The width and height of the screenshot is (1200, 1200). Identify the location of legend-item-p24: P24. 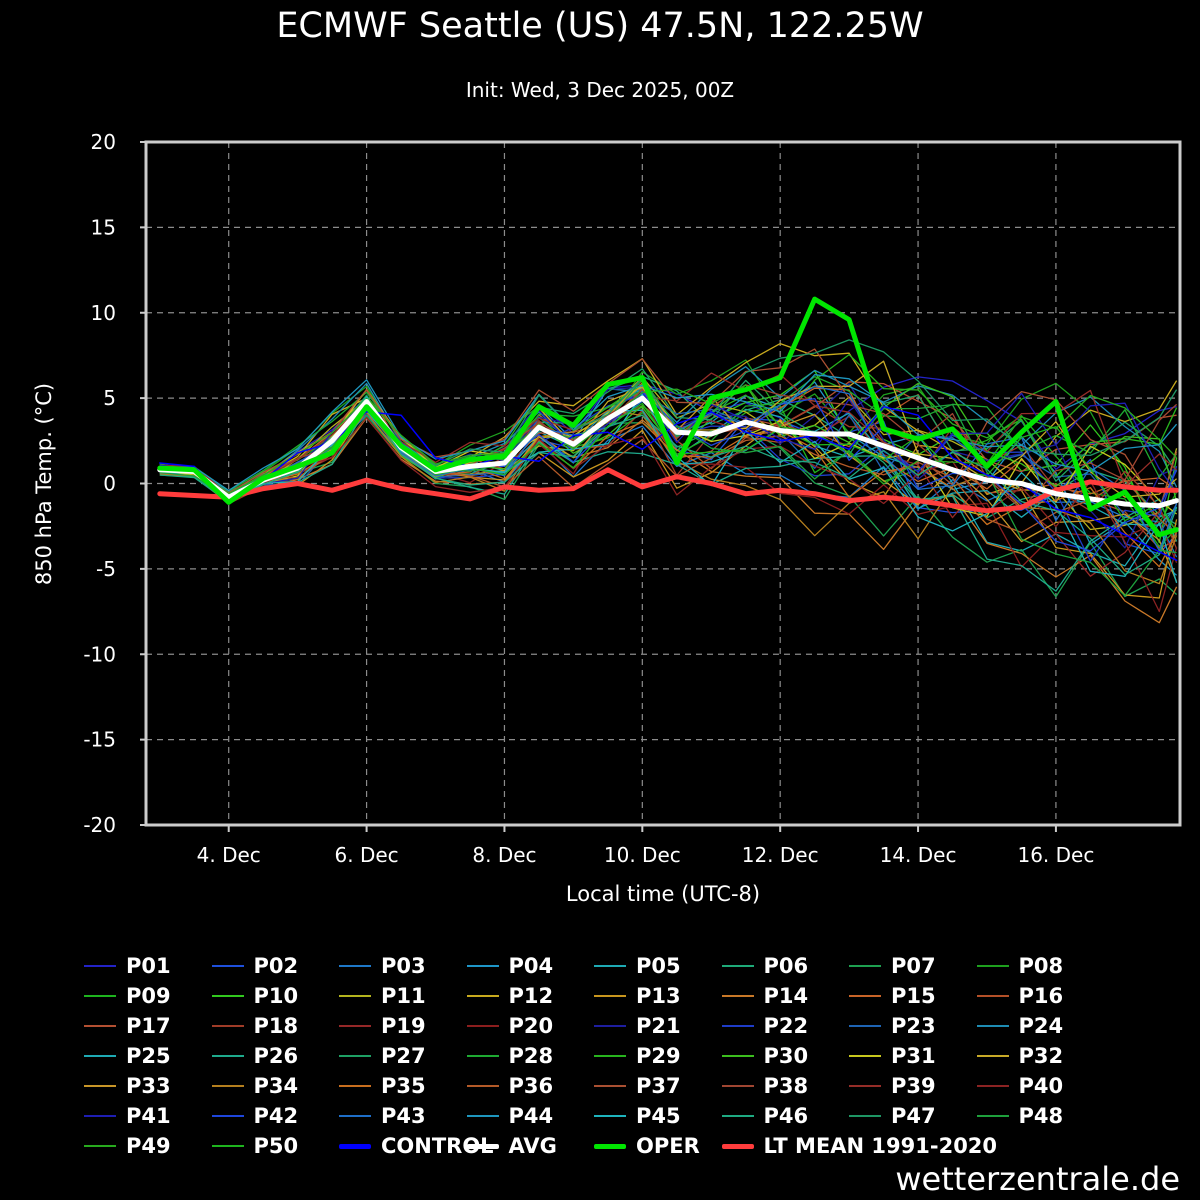
(1020, 1026).